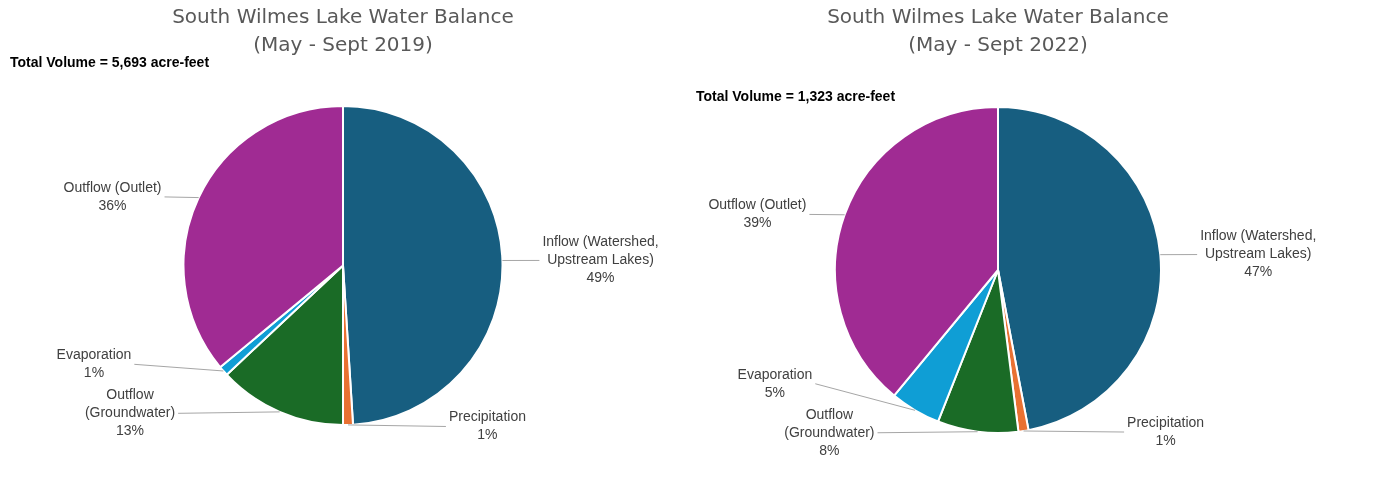 This screenshot has height=479, width=1384. I want to click on data-label: 36%, so click(112, 204).